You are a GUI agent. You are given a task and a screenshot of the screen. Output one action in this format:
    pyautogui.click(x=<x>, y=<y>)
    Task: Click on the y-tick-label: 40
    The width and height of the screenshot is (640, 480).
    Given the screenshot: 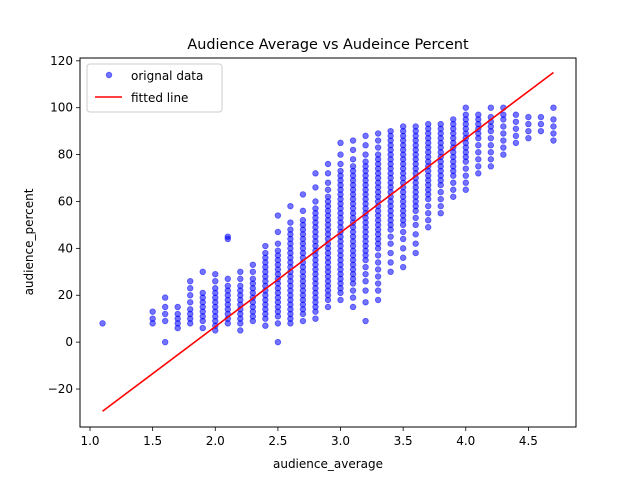 What is the action you would take?
    pyautogui.click(x=65, y=248)
    